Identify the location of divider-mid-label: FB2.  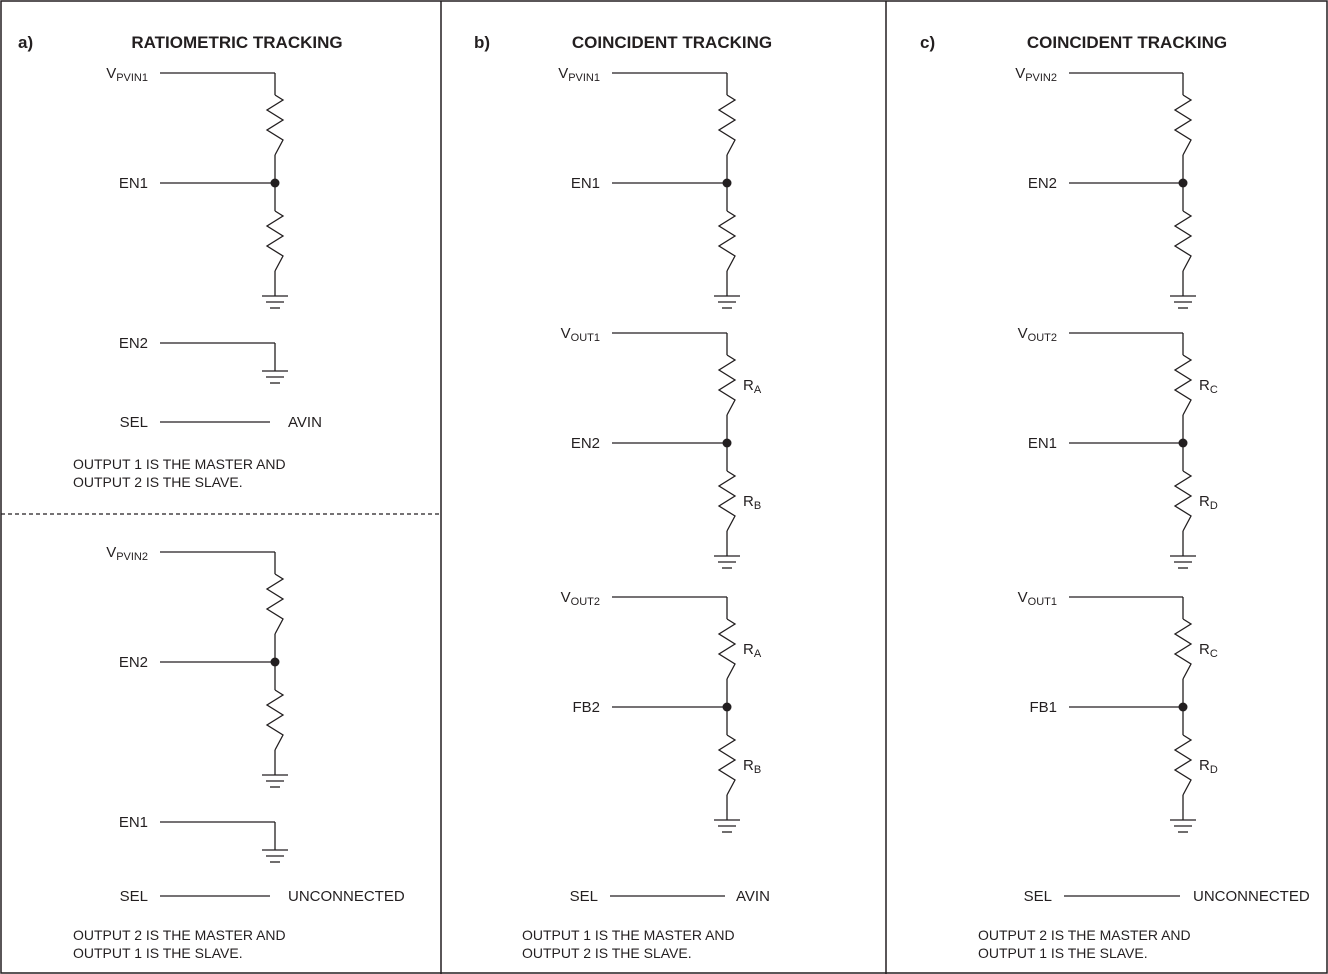
(586, 707).